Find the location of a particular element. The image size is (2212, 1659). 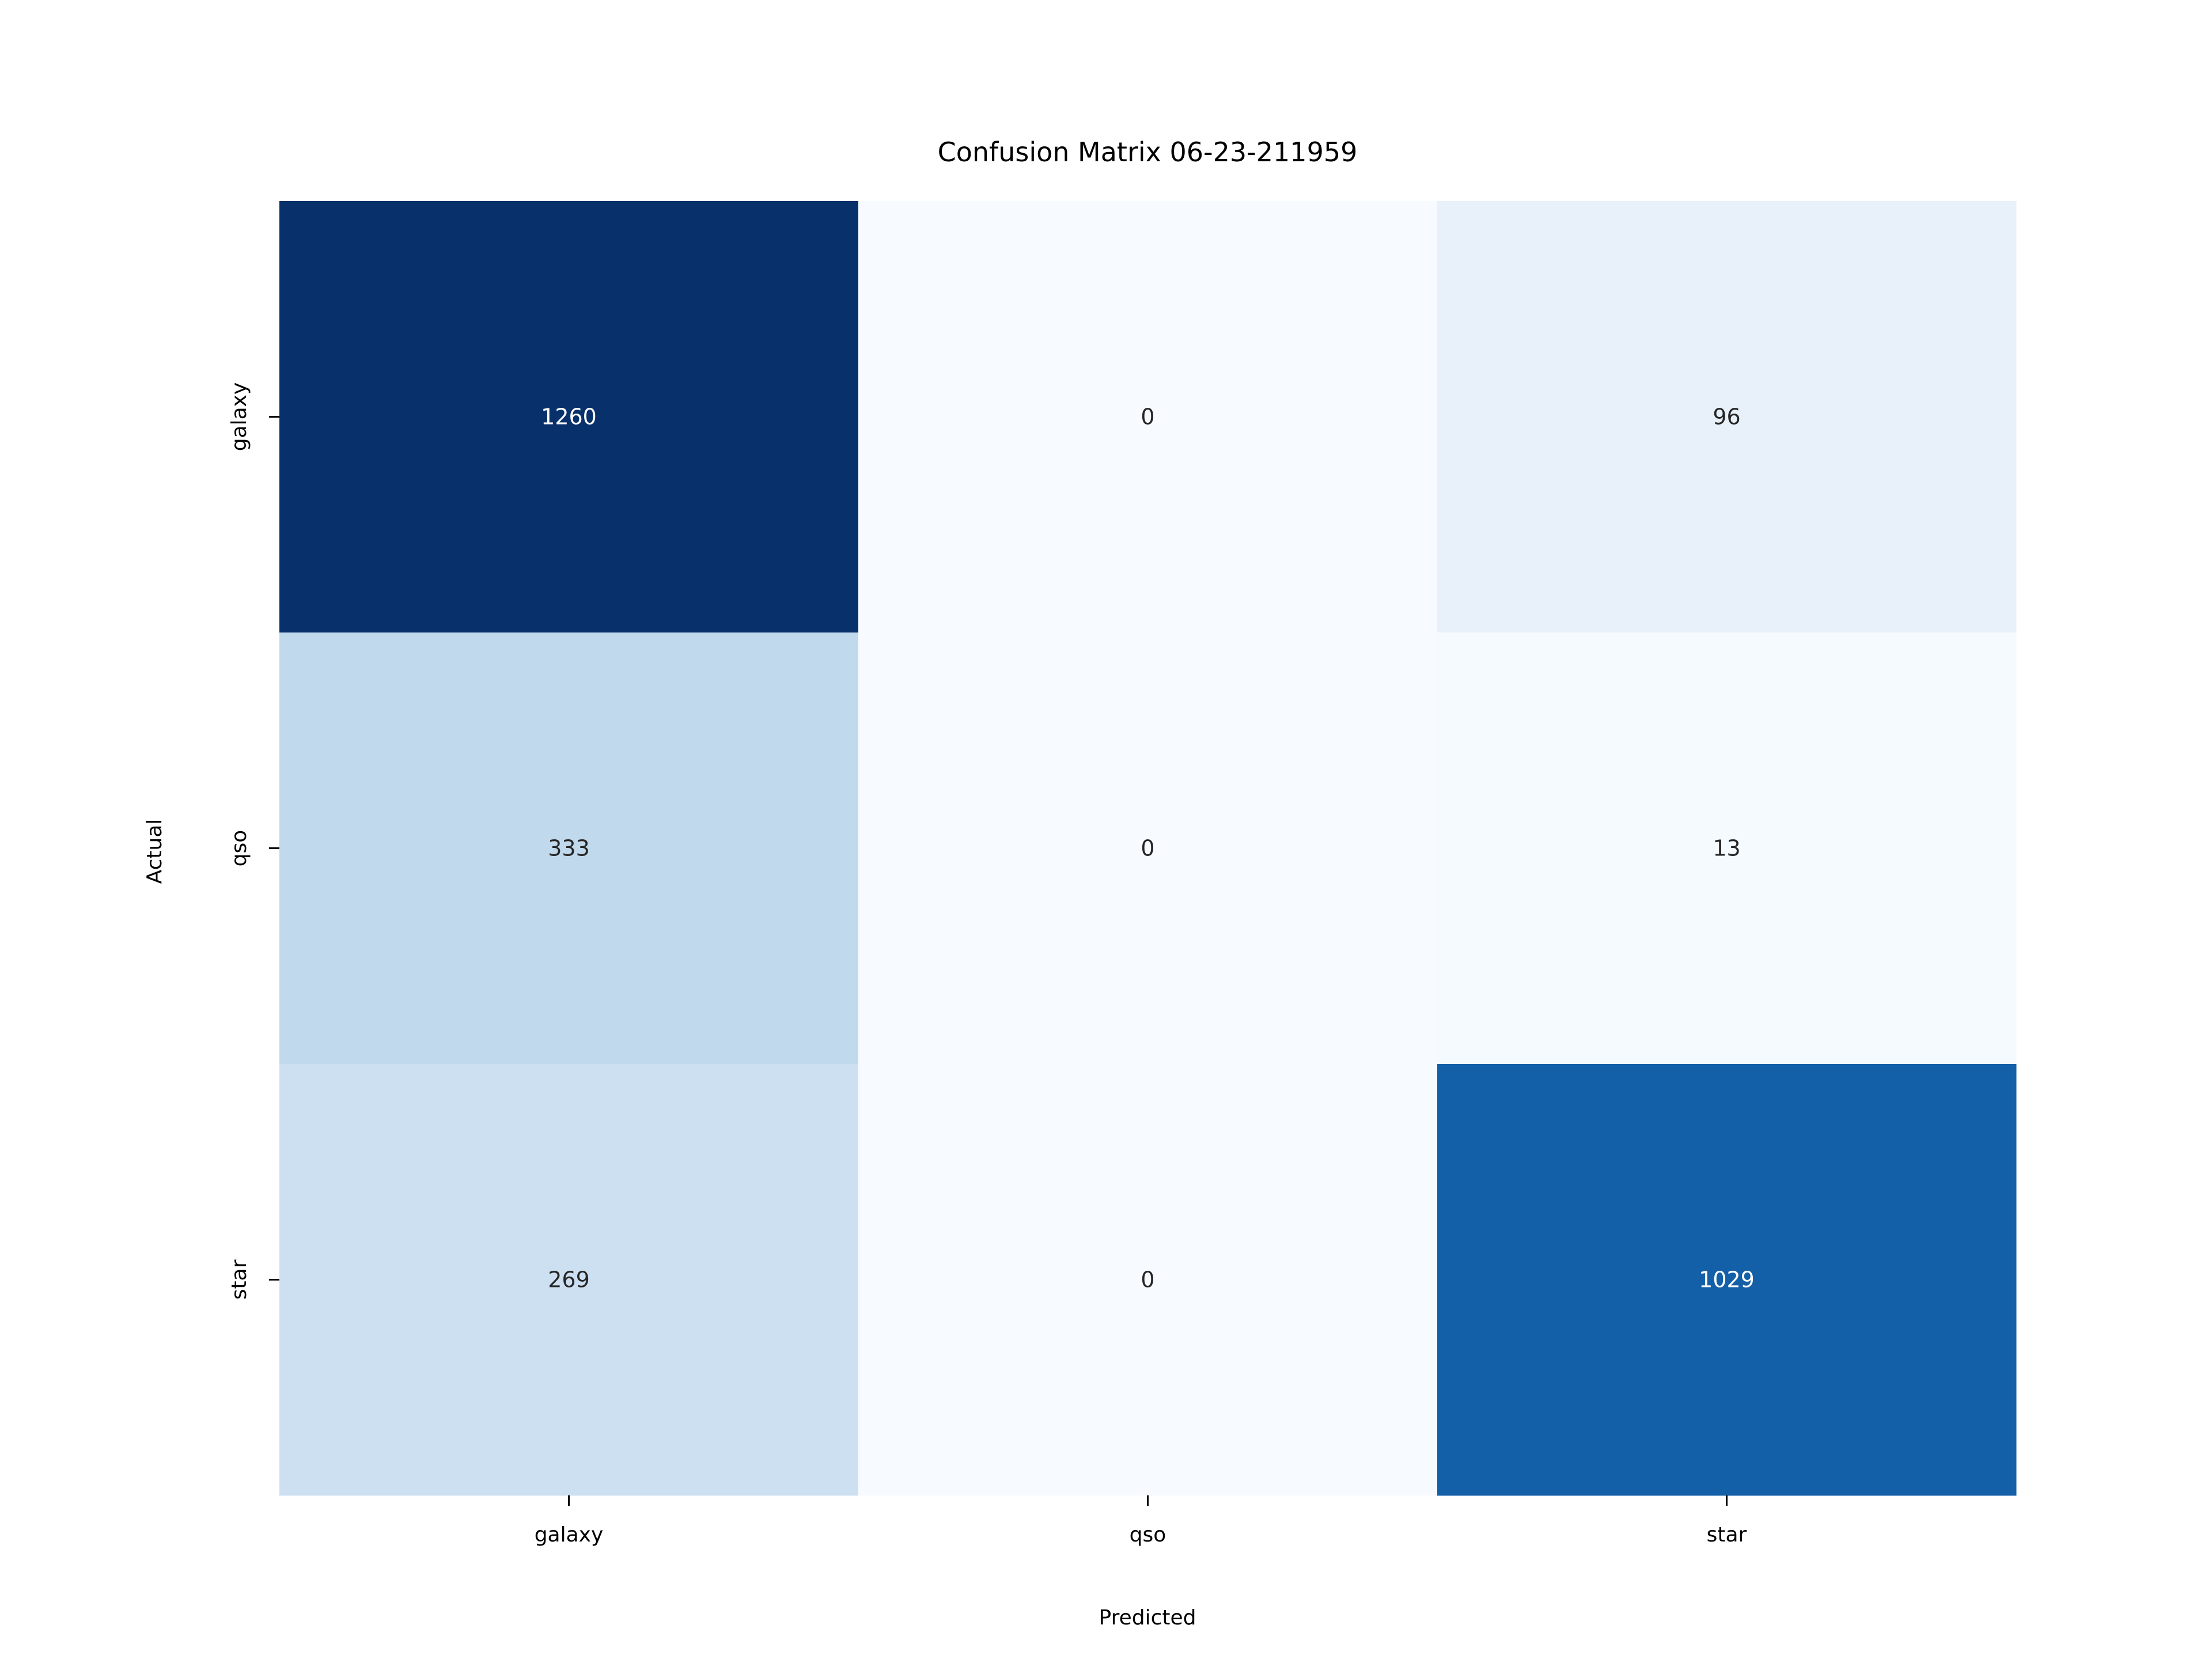

y-axis-ticks: galaxy qso star is located at coordinates (253, 841).